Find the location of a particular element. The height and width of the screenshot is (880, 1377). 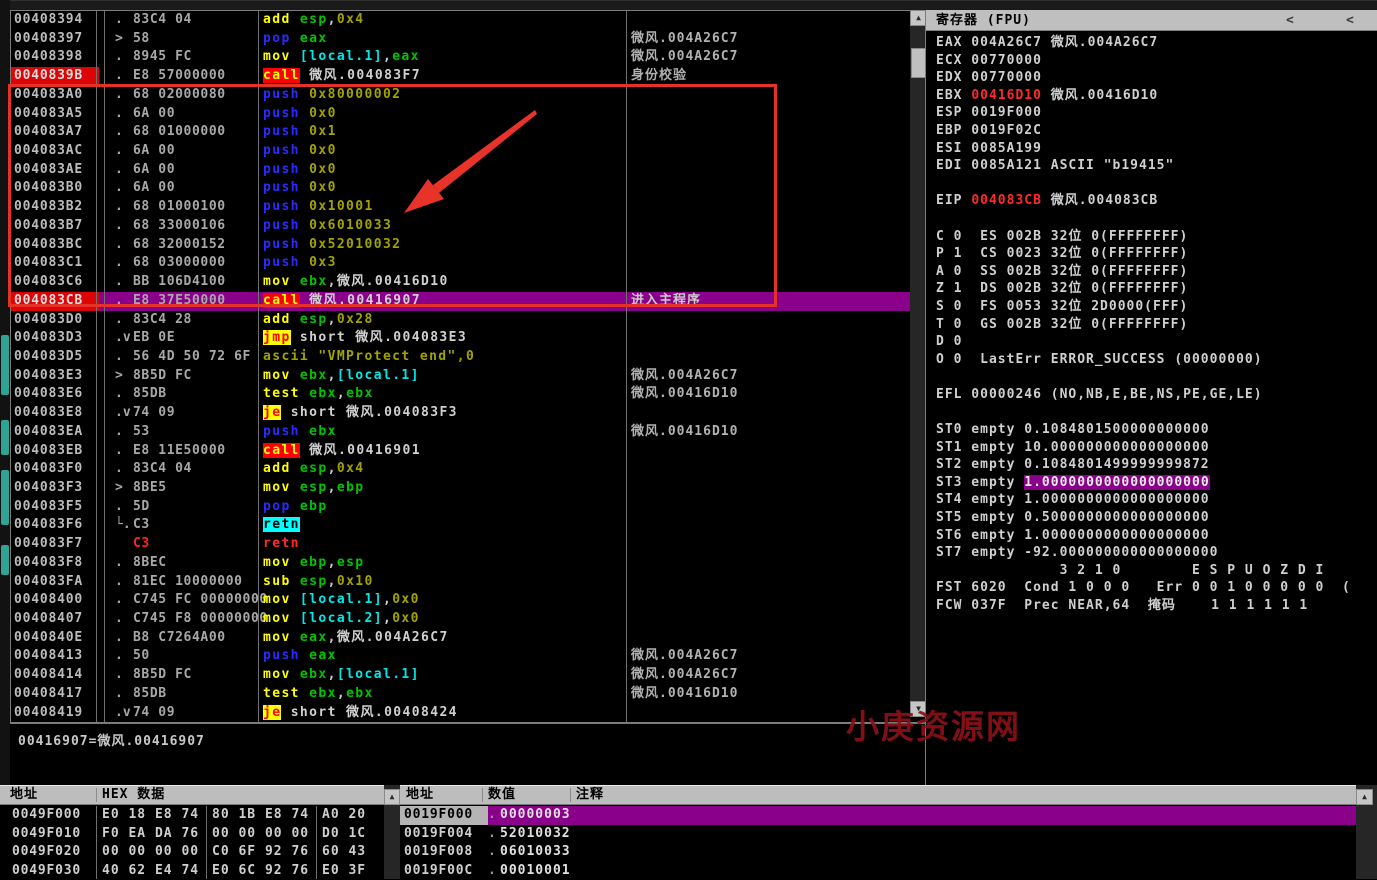

disasm-row: 004083EA. 53 push ebx 微风.00416D10 is located at coordinates (461, 432).